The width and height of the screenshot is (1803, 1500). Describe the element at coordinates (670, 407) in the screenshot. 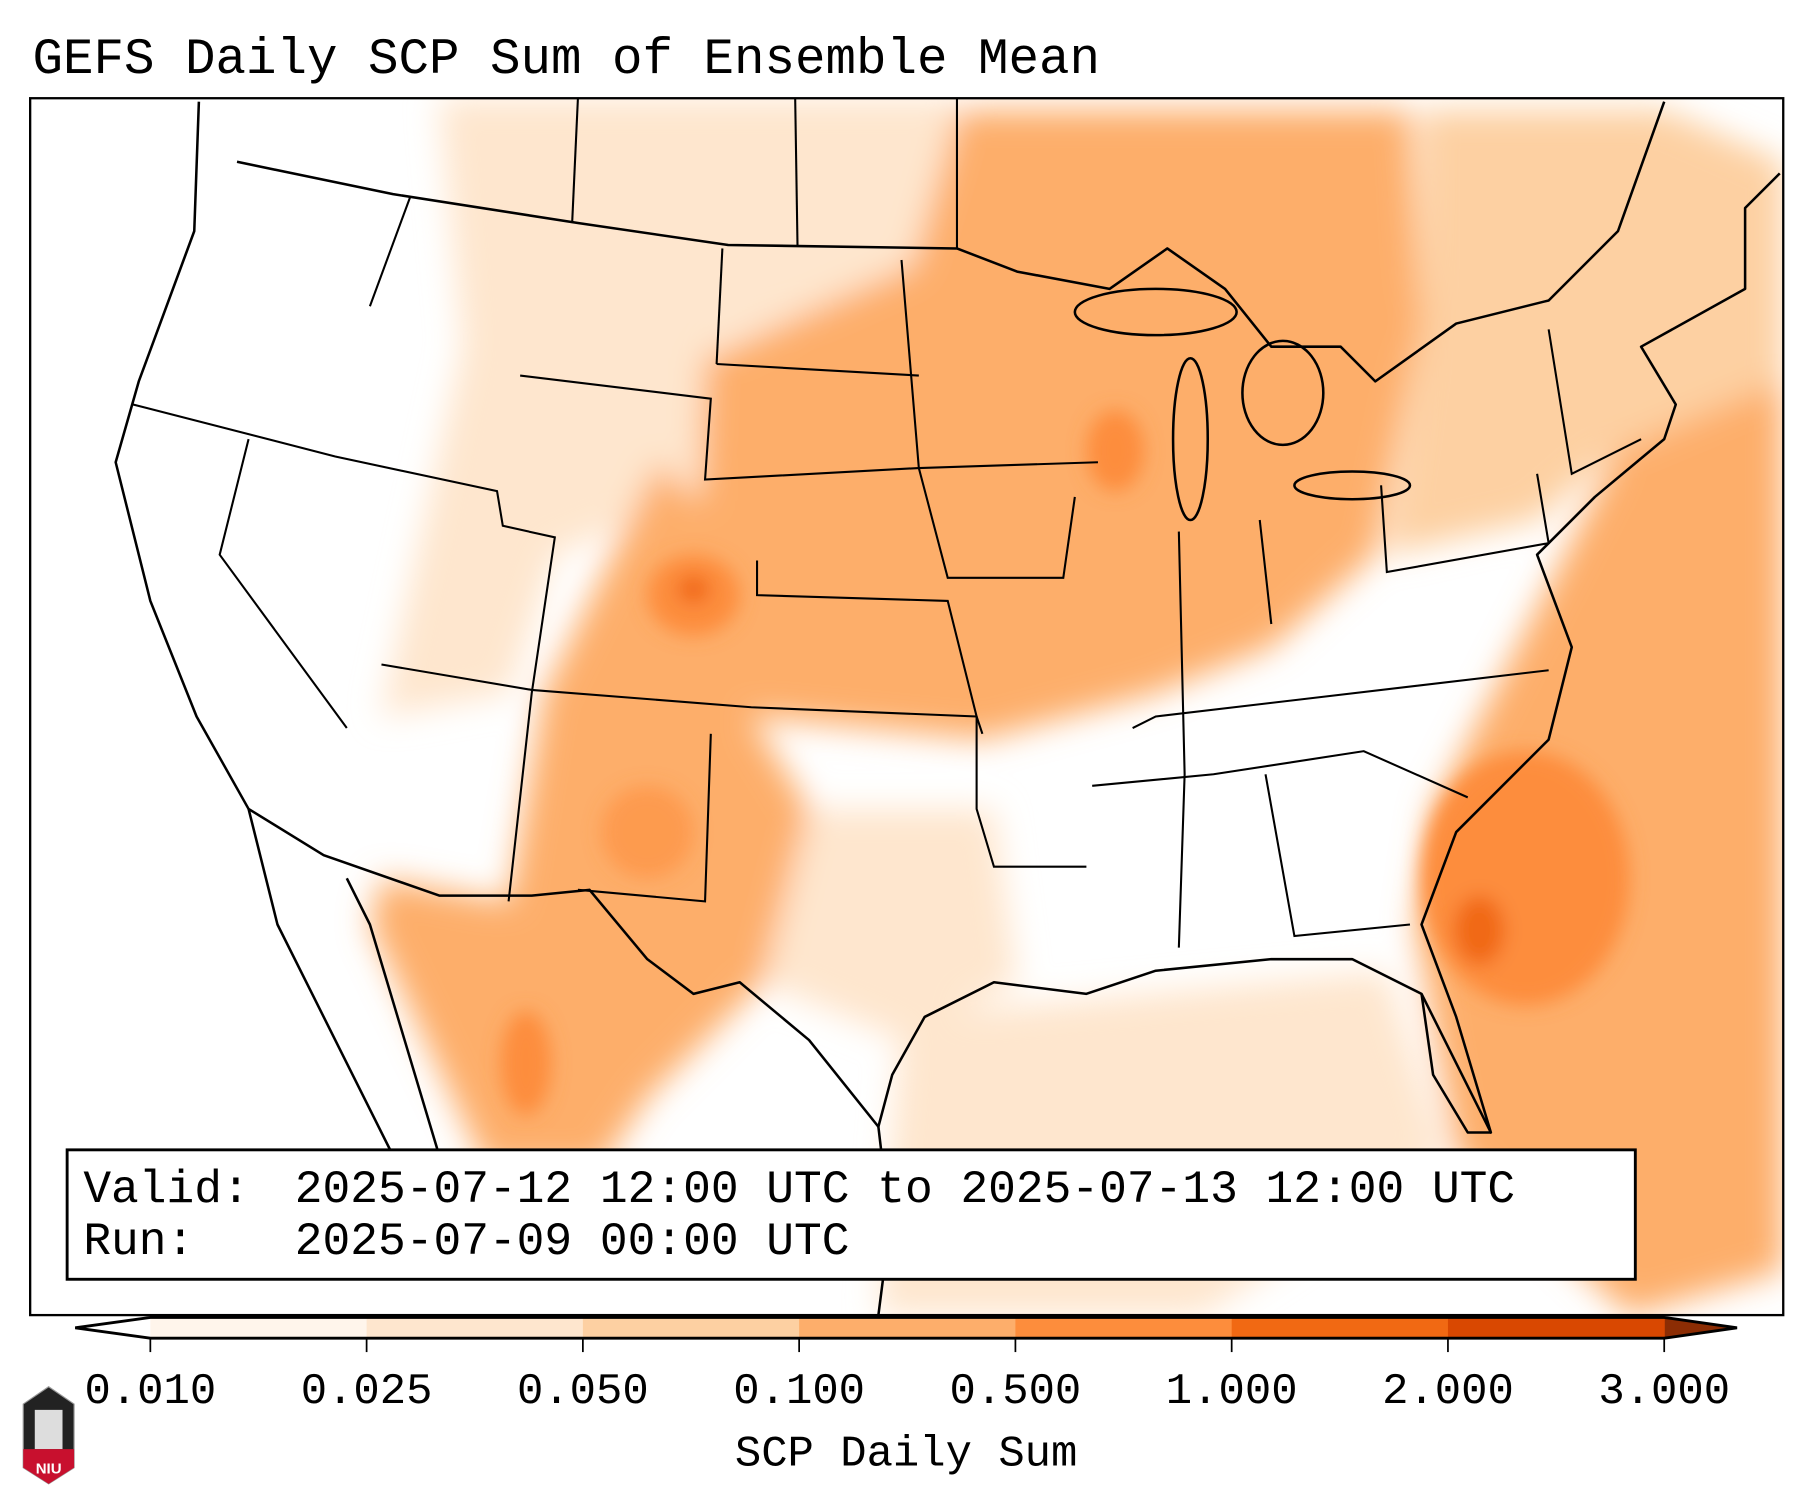

I see `pale-field-west` at that location.